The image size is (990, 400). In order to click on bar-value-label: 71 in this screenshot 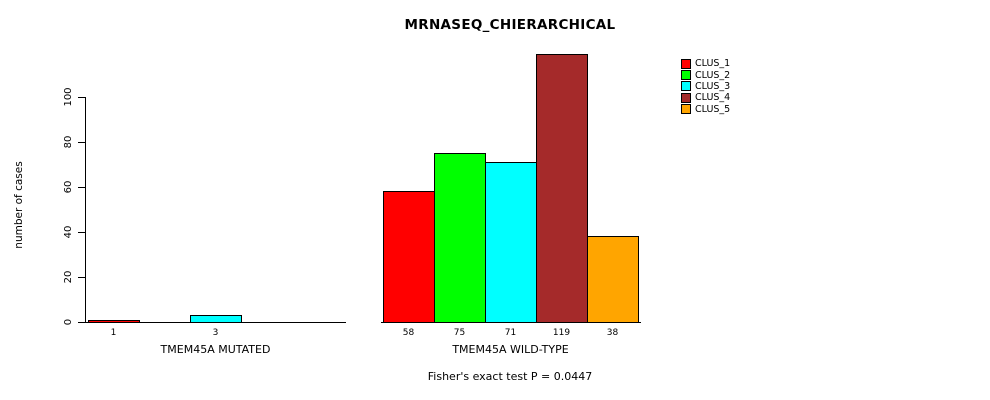, I will do `click(510, 333)`.